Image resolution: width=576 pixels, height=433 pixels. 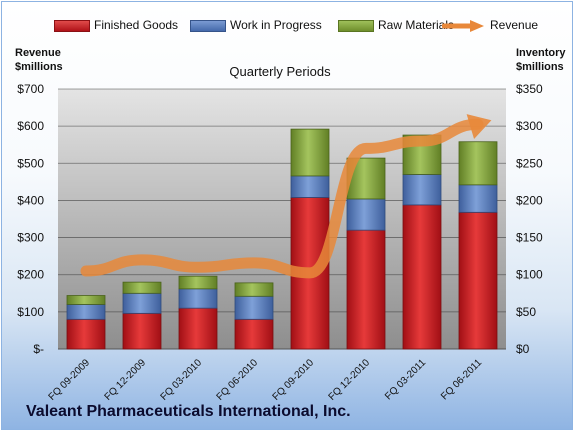 I want to click on legend-label-raw-materials: Raw Materials, so click(x=416, y=25).